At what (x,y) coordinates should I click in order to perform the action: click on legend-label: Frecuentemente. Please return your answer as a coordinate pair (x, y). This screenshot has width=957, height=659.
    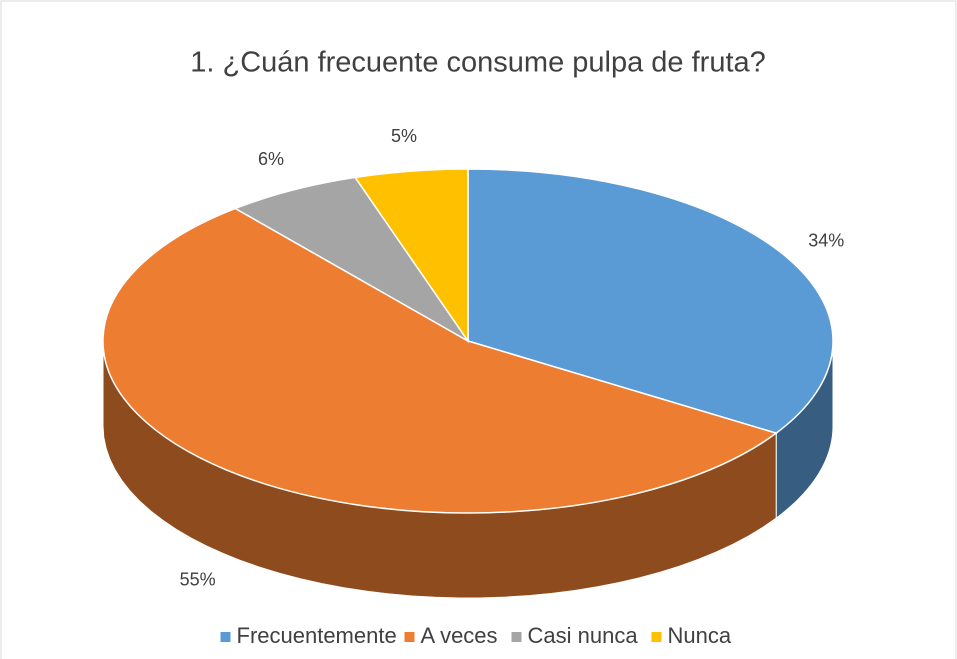
    Looking at the image, I should click on (317, 635).